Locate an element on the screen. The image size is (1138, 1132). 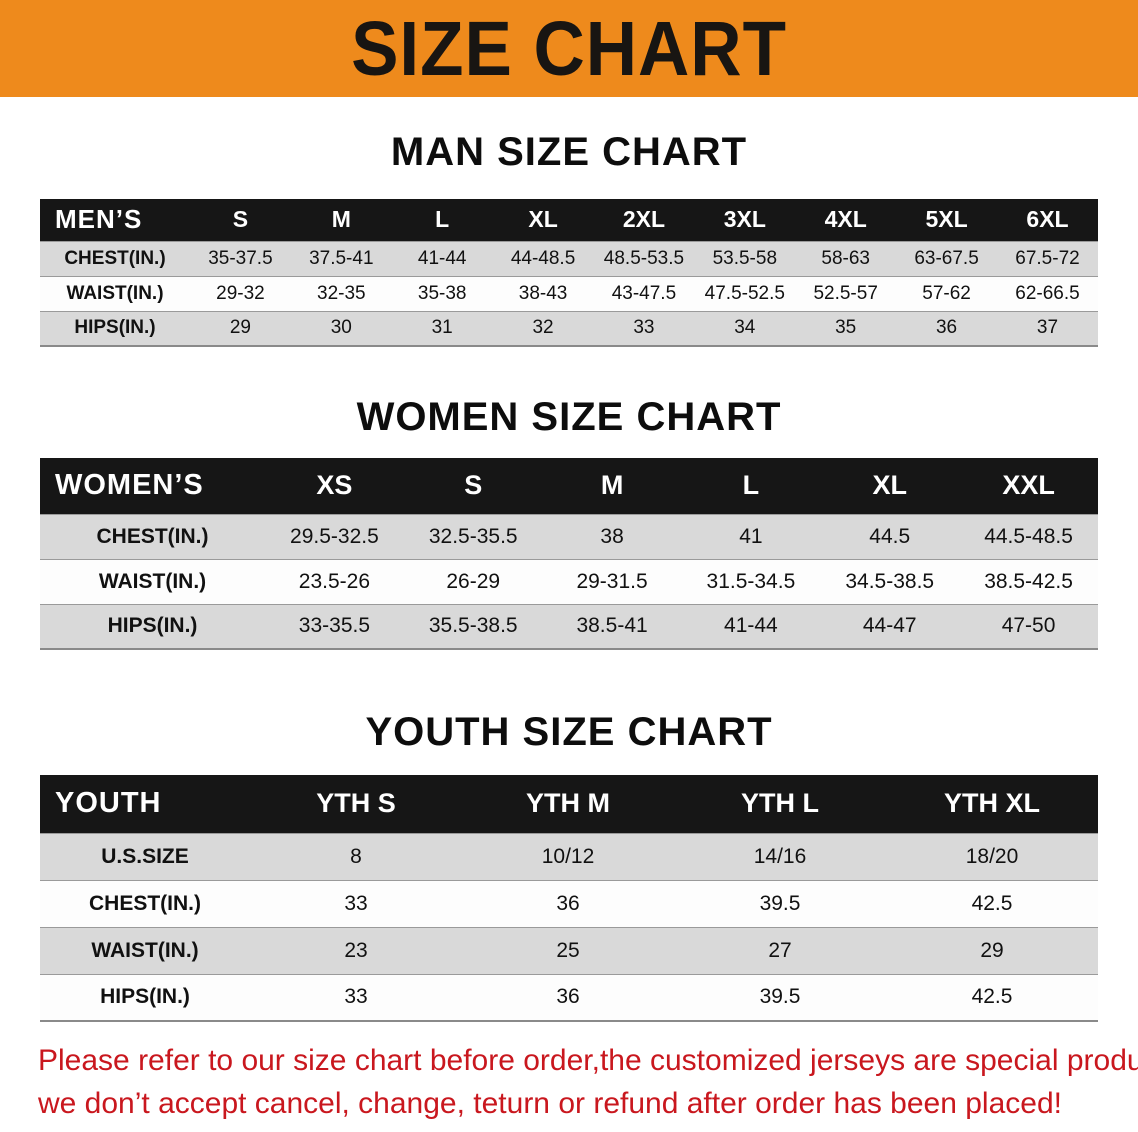
table-header-row: MEN’S S M L XL 2XL 3XL 4XL 5XL 6XL is located at coordinates (569, 220).